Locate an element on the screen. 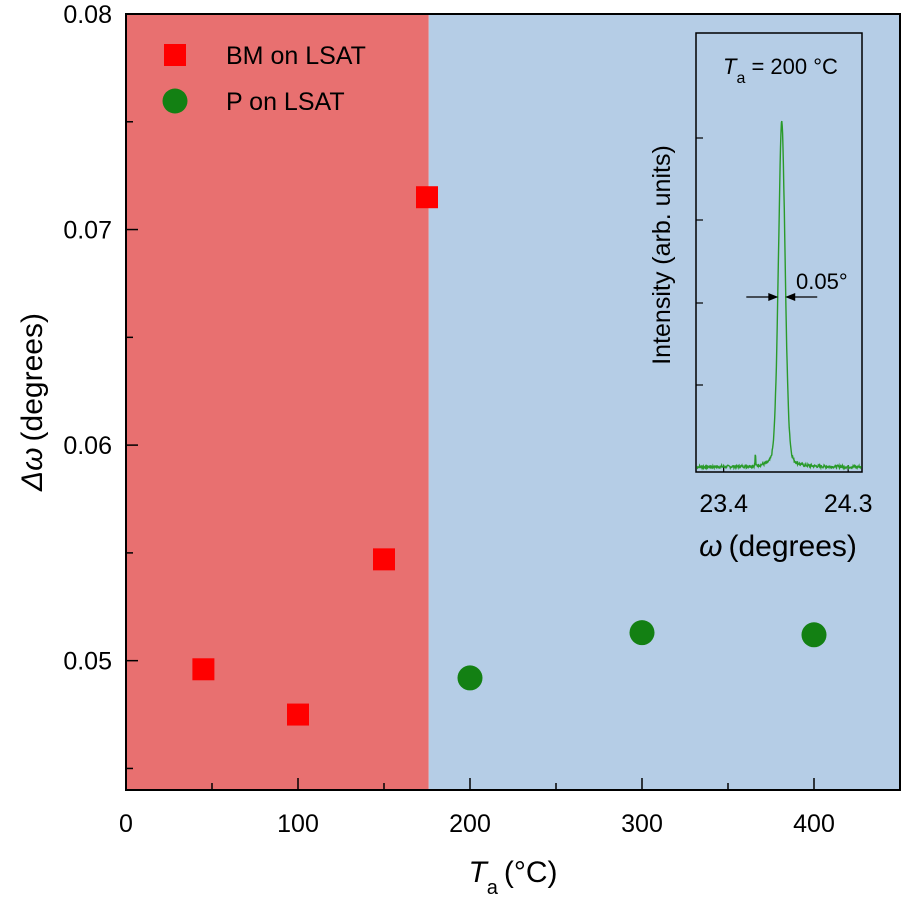 This screenshot has height=905, width=901. fwhm-arrowhead-right is located at coordinates (790, 297).